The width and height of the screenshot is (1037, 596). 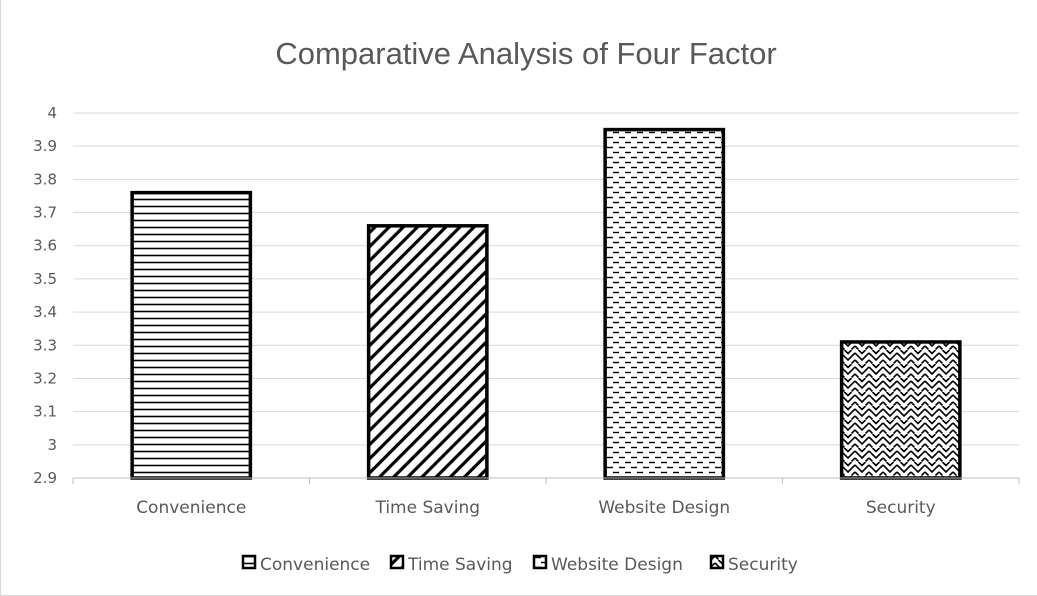 I want to click on legend-label: Time Saving, so click(x=460, y=565).